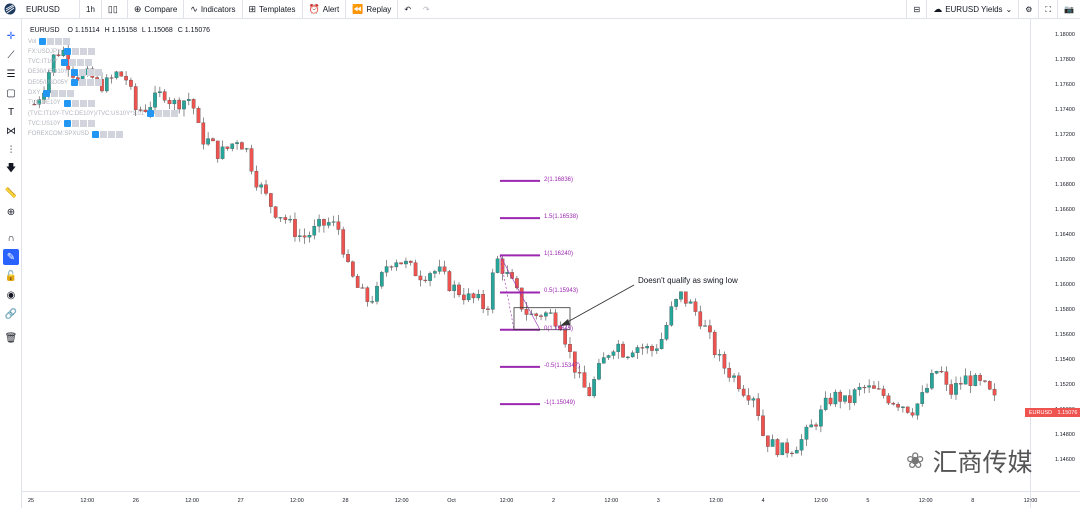 Image resolution: width=1080 pixels, height=508 pixels. I want to click on lock-drawings-tool: 🔓, so click(11, 276).